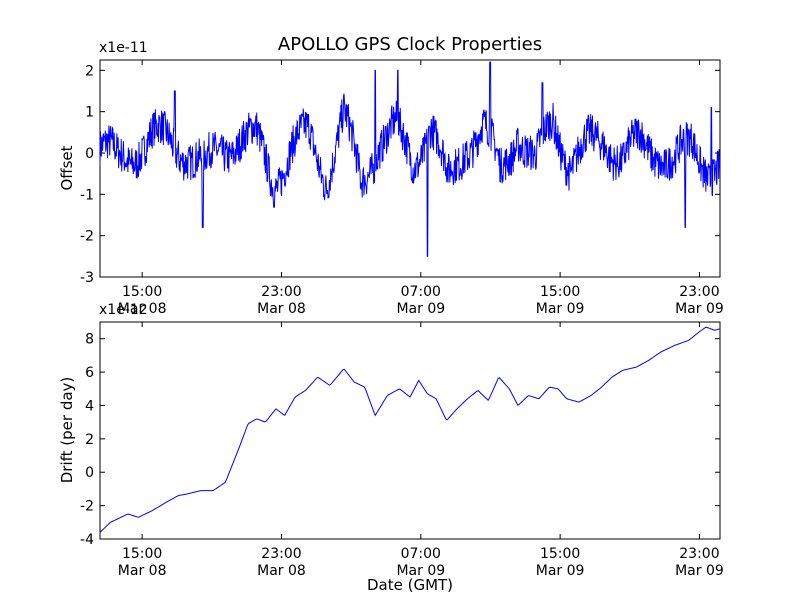  I want to click on offset-multiplier: x1e-11, so click(123, 48).